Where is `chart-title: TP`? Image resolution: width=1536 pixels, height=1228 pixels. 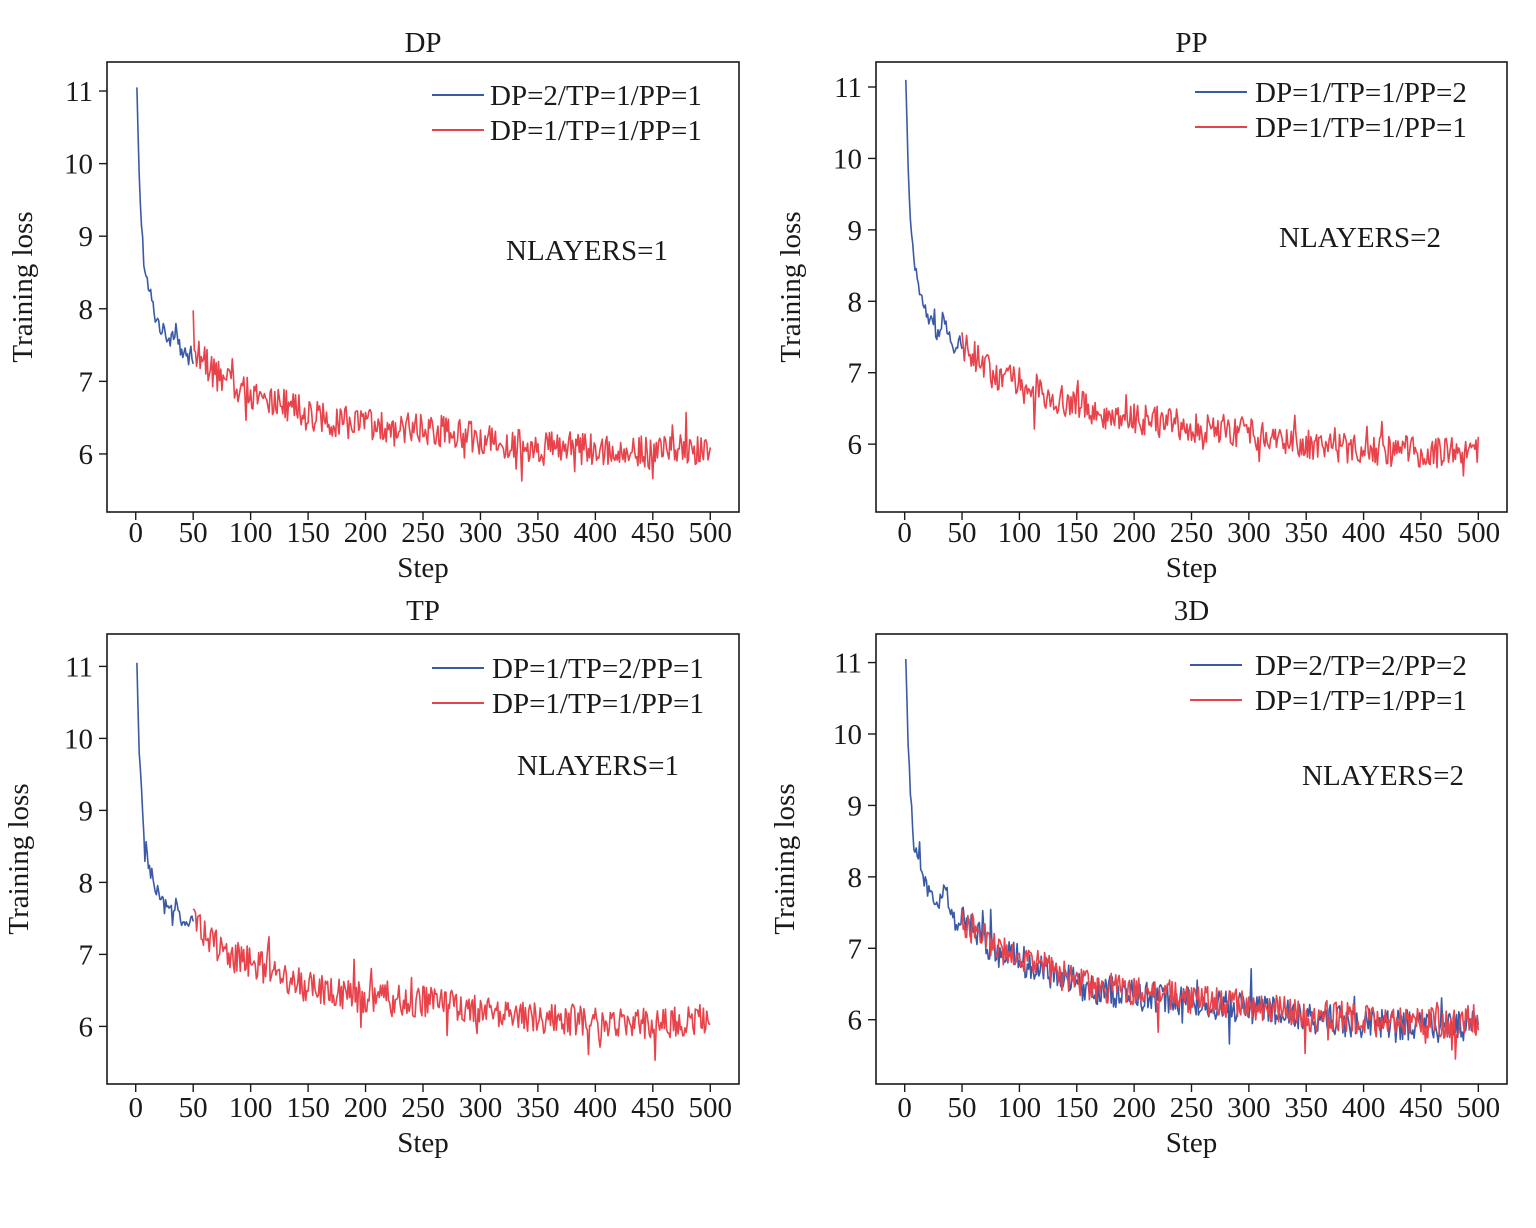 chart-title: TP is located at coordinates (423, 611).